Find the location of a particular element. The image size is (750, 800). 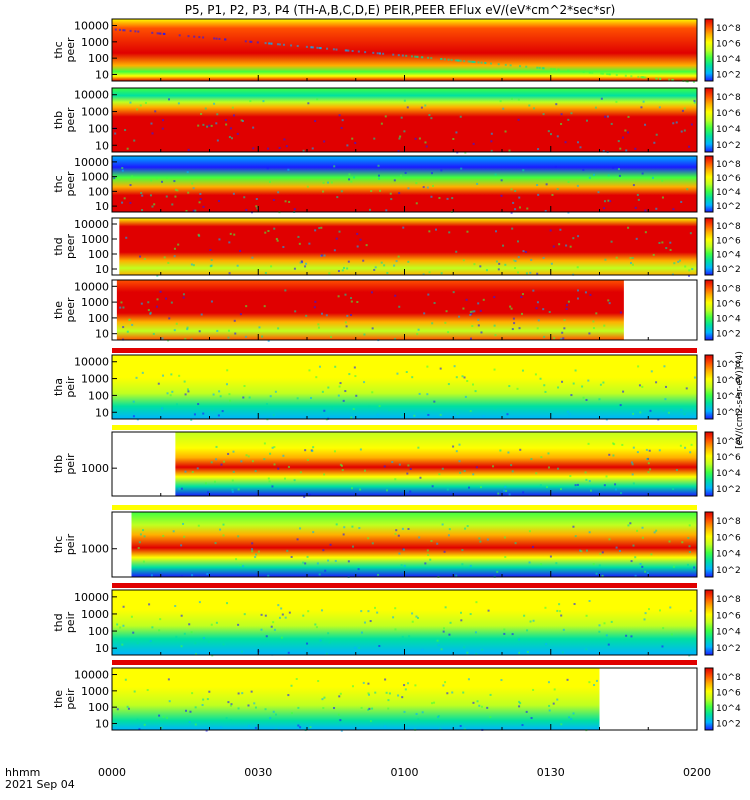

x-tick-label: 0000 is located at coordinates (112, 772).